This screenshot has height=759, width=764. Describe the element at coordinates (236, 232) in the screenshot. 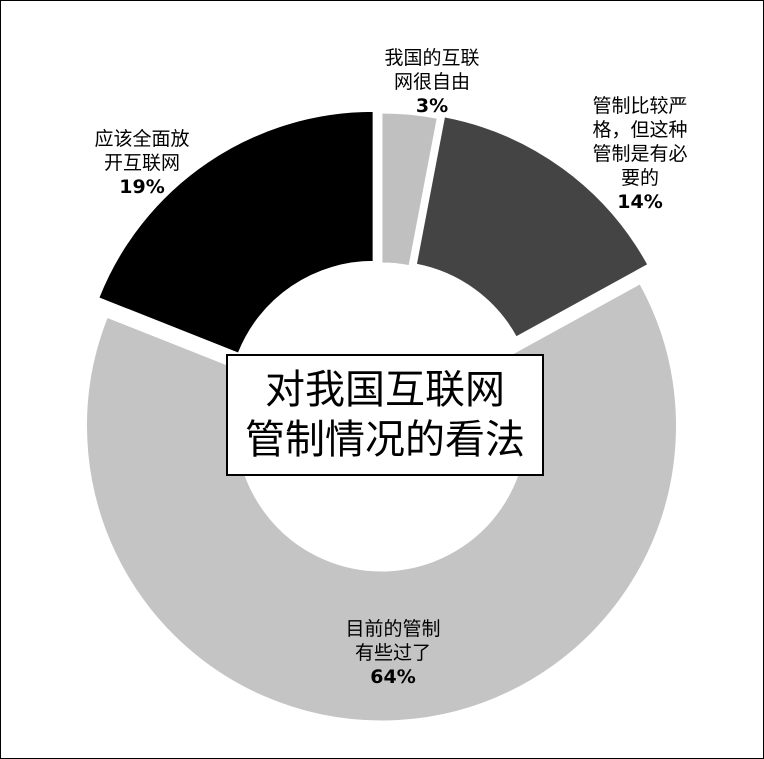

I see `donut-slice-open` at that location.